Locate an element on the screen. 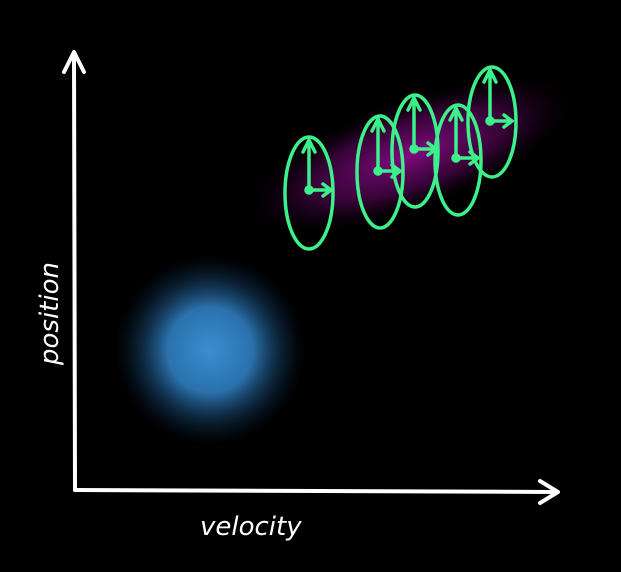 Image resolution: width=621 pixels, height=572 pixels. y-axis-label: position is located at coordinates (50, 314).